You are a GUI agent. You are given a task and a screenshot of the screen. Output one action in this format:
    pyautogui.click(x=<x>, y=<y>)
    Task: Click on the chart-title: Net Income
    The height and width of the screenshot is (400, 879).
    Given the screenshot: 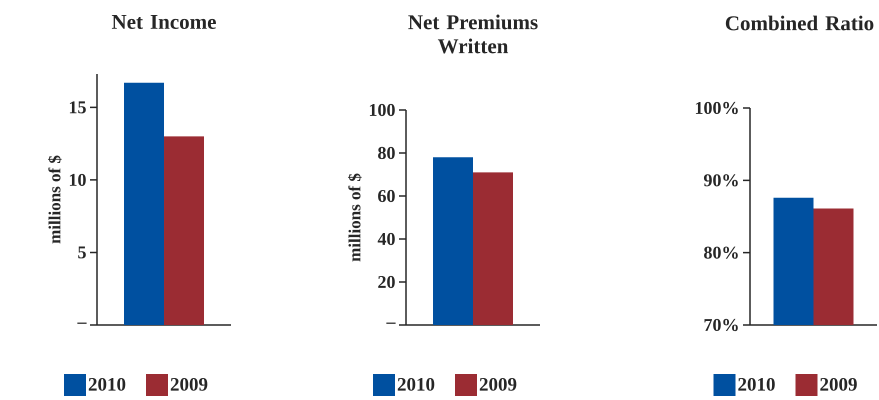 What is the action you would take?
    pyautogui.click(x=164, y=22)
    